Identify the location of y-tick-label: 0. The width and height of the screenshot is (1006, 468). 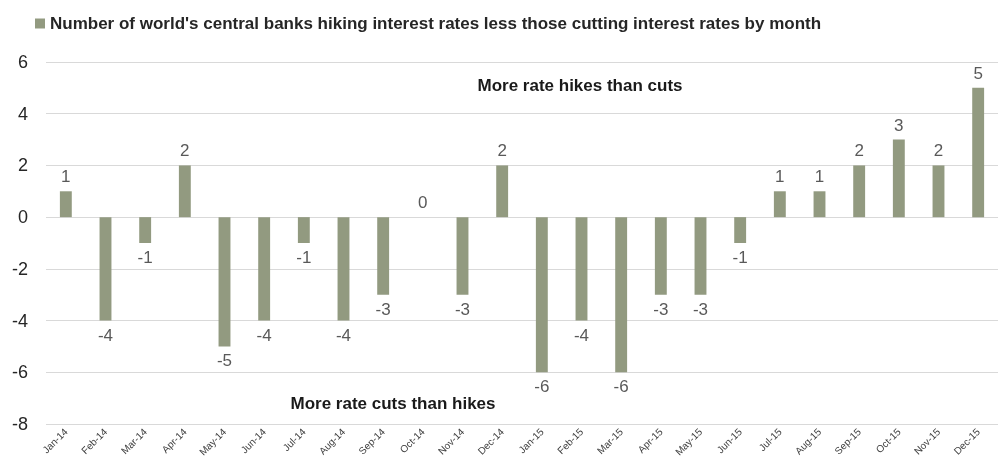
(22, 217).